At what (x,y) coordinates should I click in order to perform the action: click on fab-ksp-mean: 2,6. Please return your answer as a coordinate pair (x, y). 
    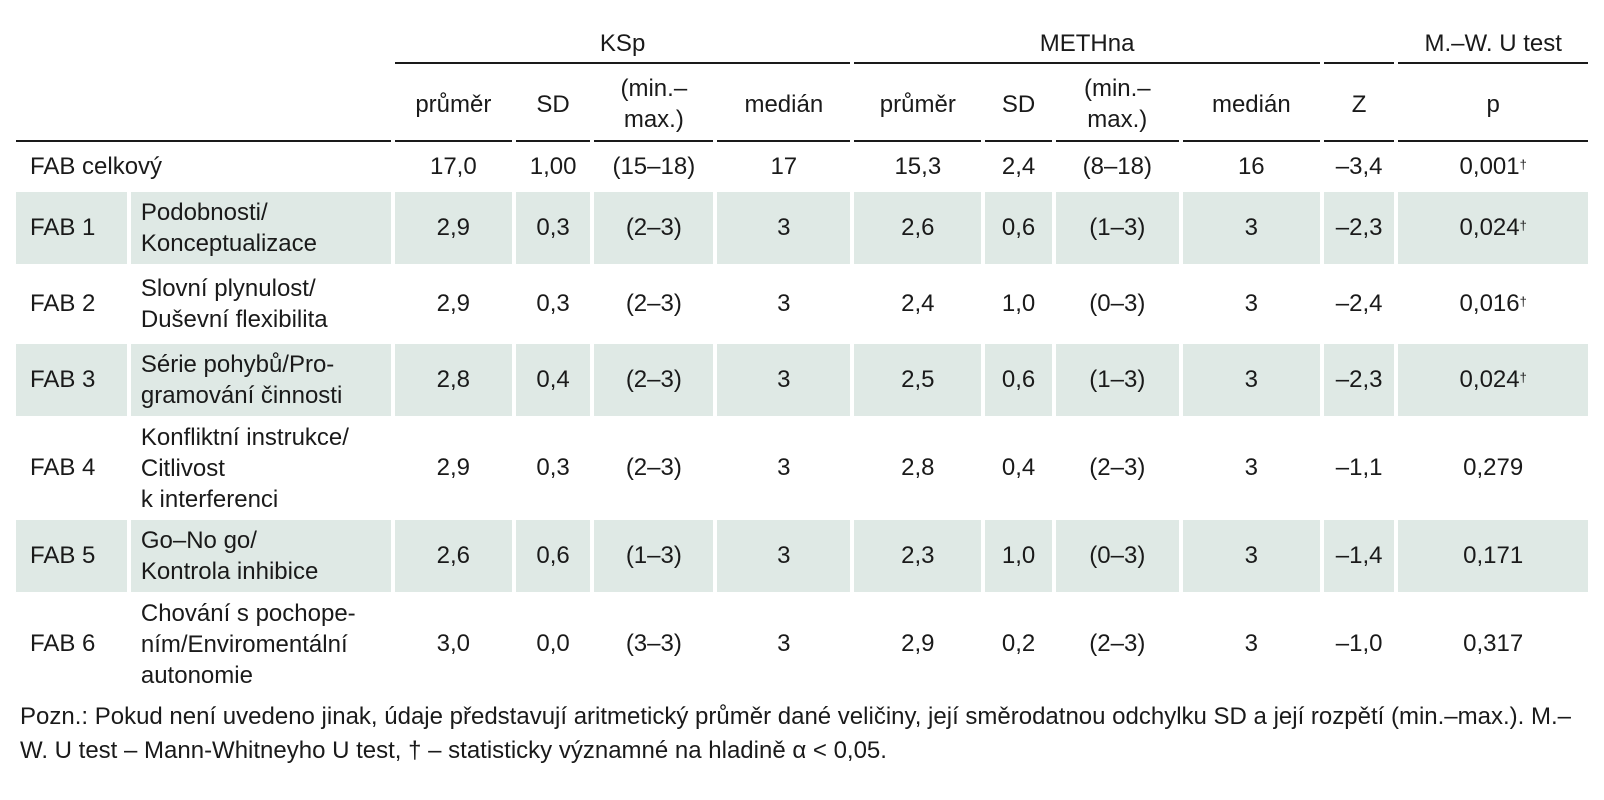
    Looking at the image, I should click on (453, 556).